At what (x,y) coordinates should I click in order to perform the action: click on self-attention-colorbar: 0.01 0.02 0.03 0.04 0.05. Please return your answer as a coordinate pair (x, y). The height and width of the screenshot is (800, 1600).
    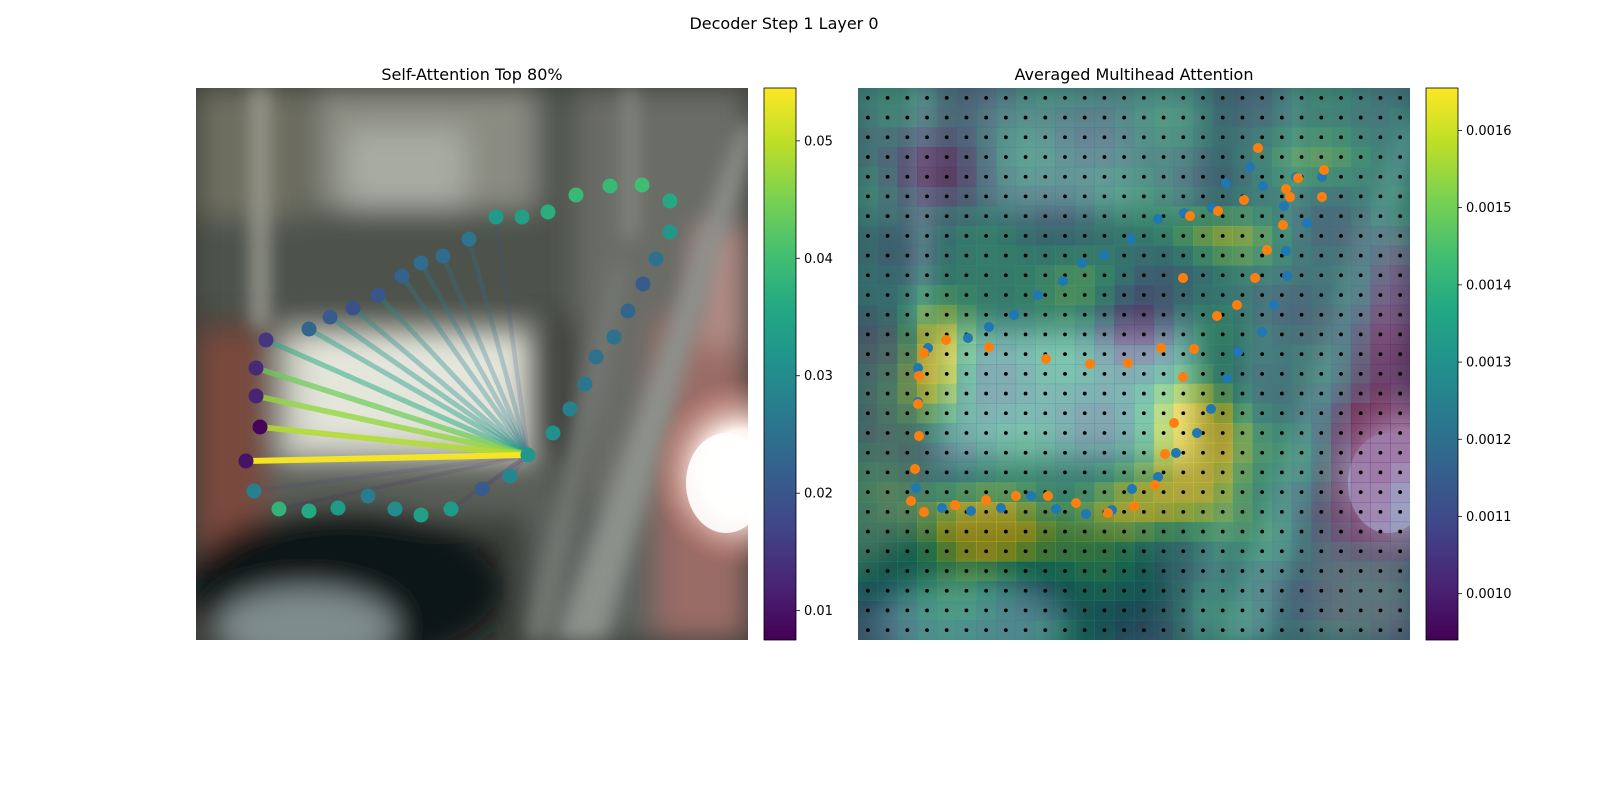
    Looking at the image, I should click on (798, 364).